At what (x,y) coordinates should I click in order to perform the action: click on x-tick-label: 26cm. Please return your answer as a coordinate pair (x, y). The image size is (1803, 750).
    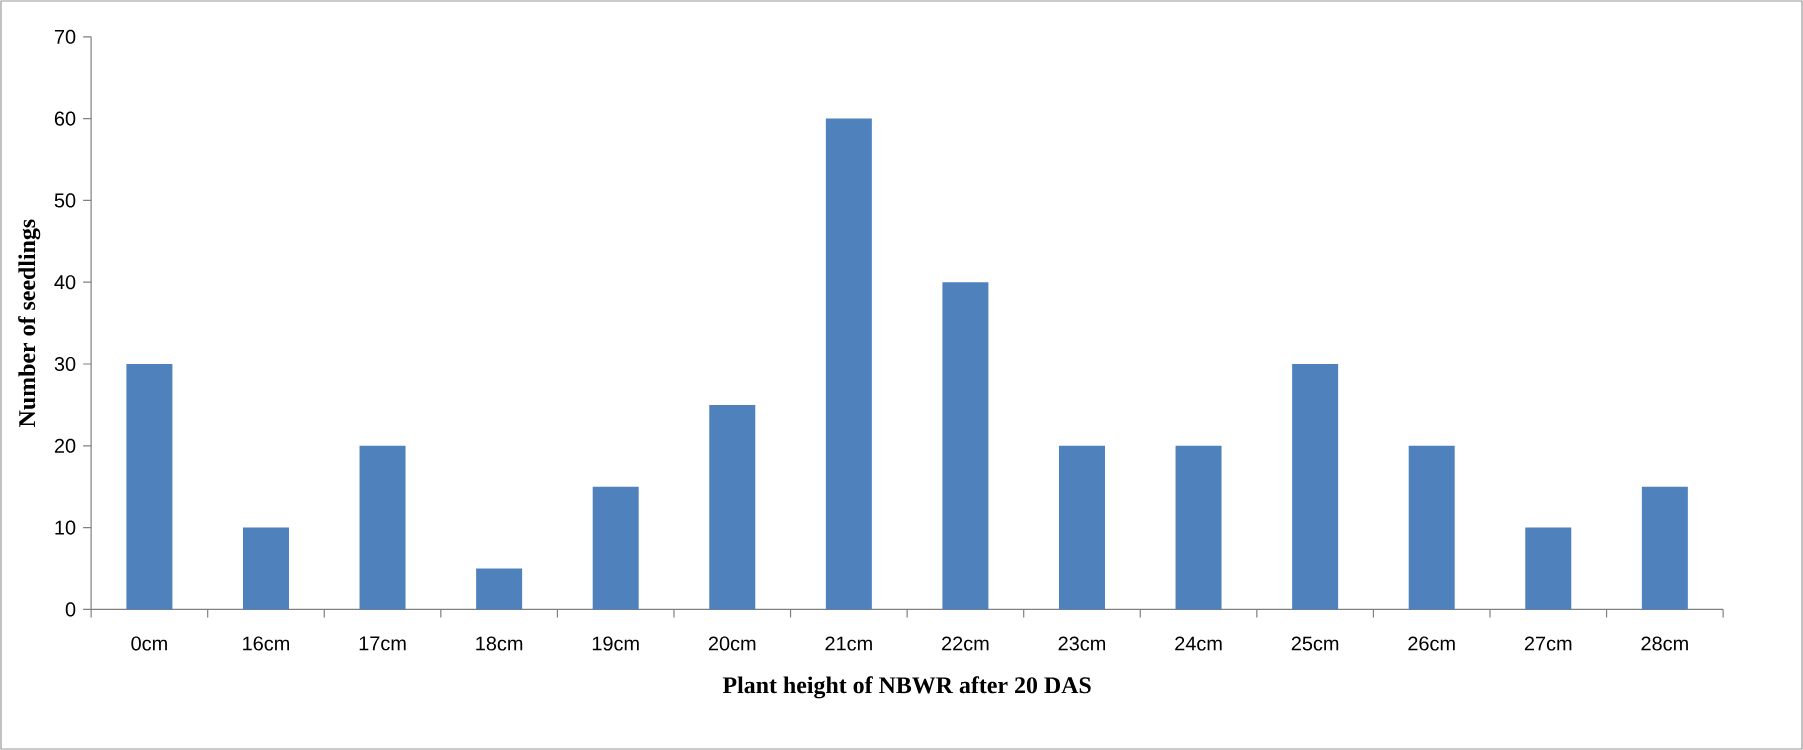
    Looking at the image, I should click on (1431, 643).